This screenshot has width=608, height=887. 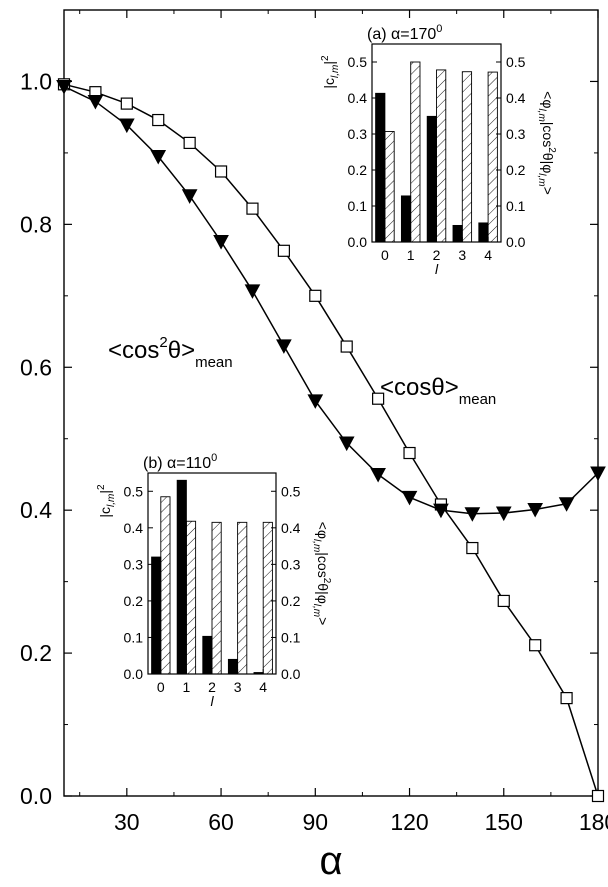 I want to click on y-tick-label-right: 0.0, so click(x=291, y=674).